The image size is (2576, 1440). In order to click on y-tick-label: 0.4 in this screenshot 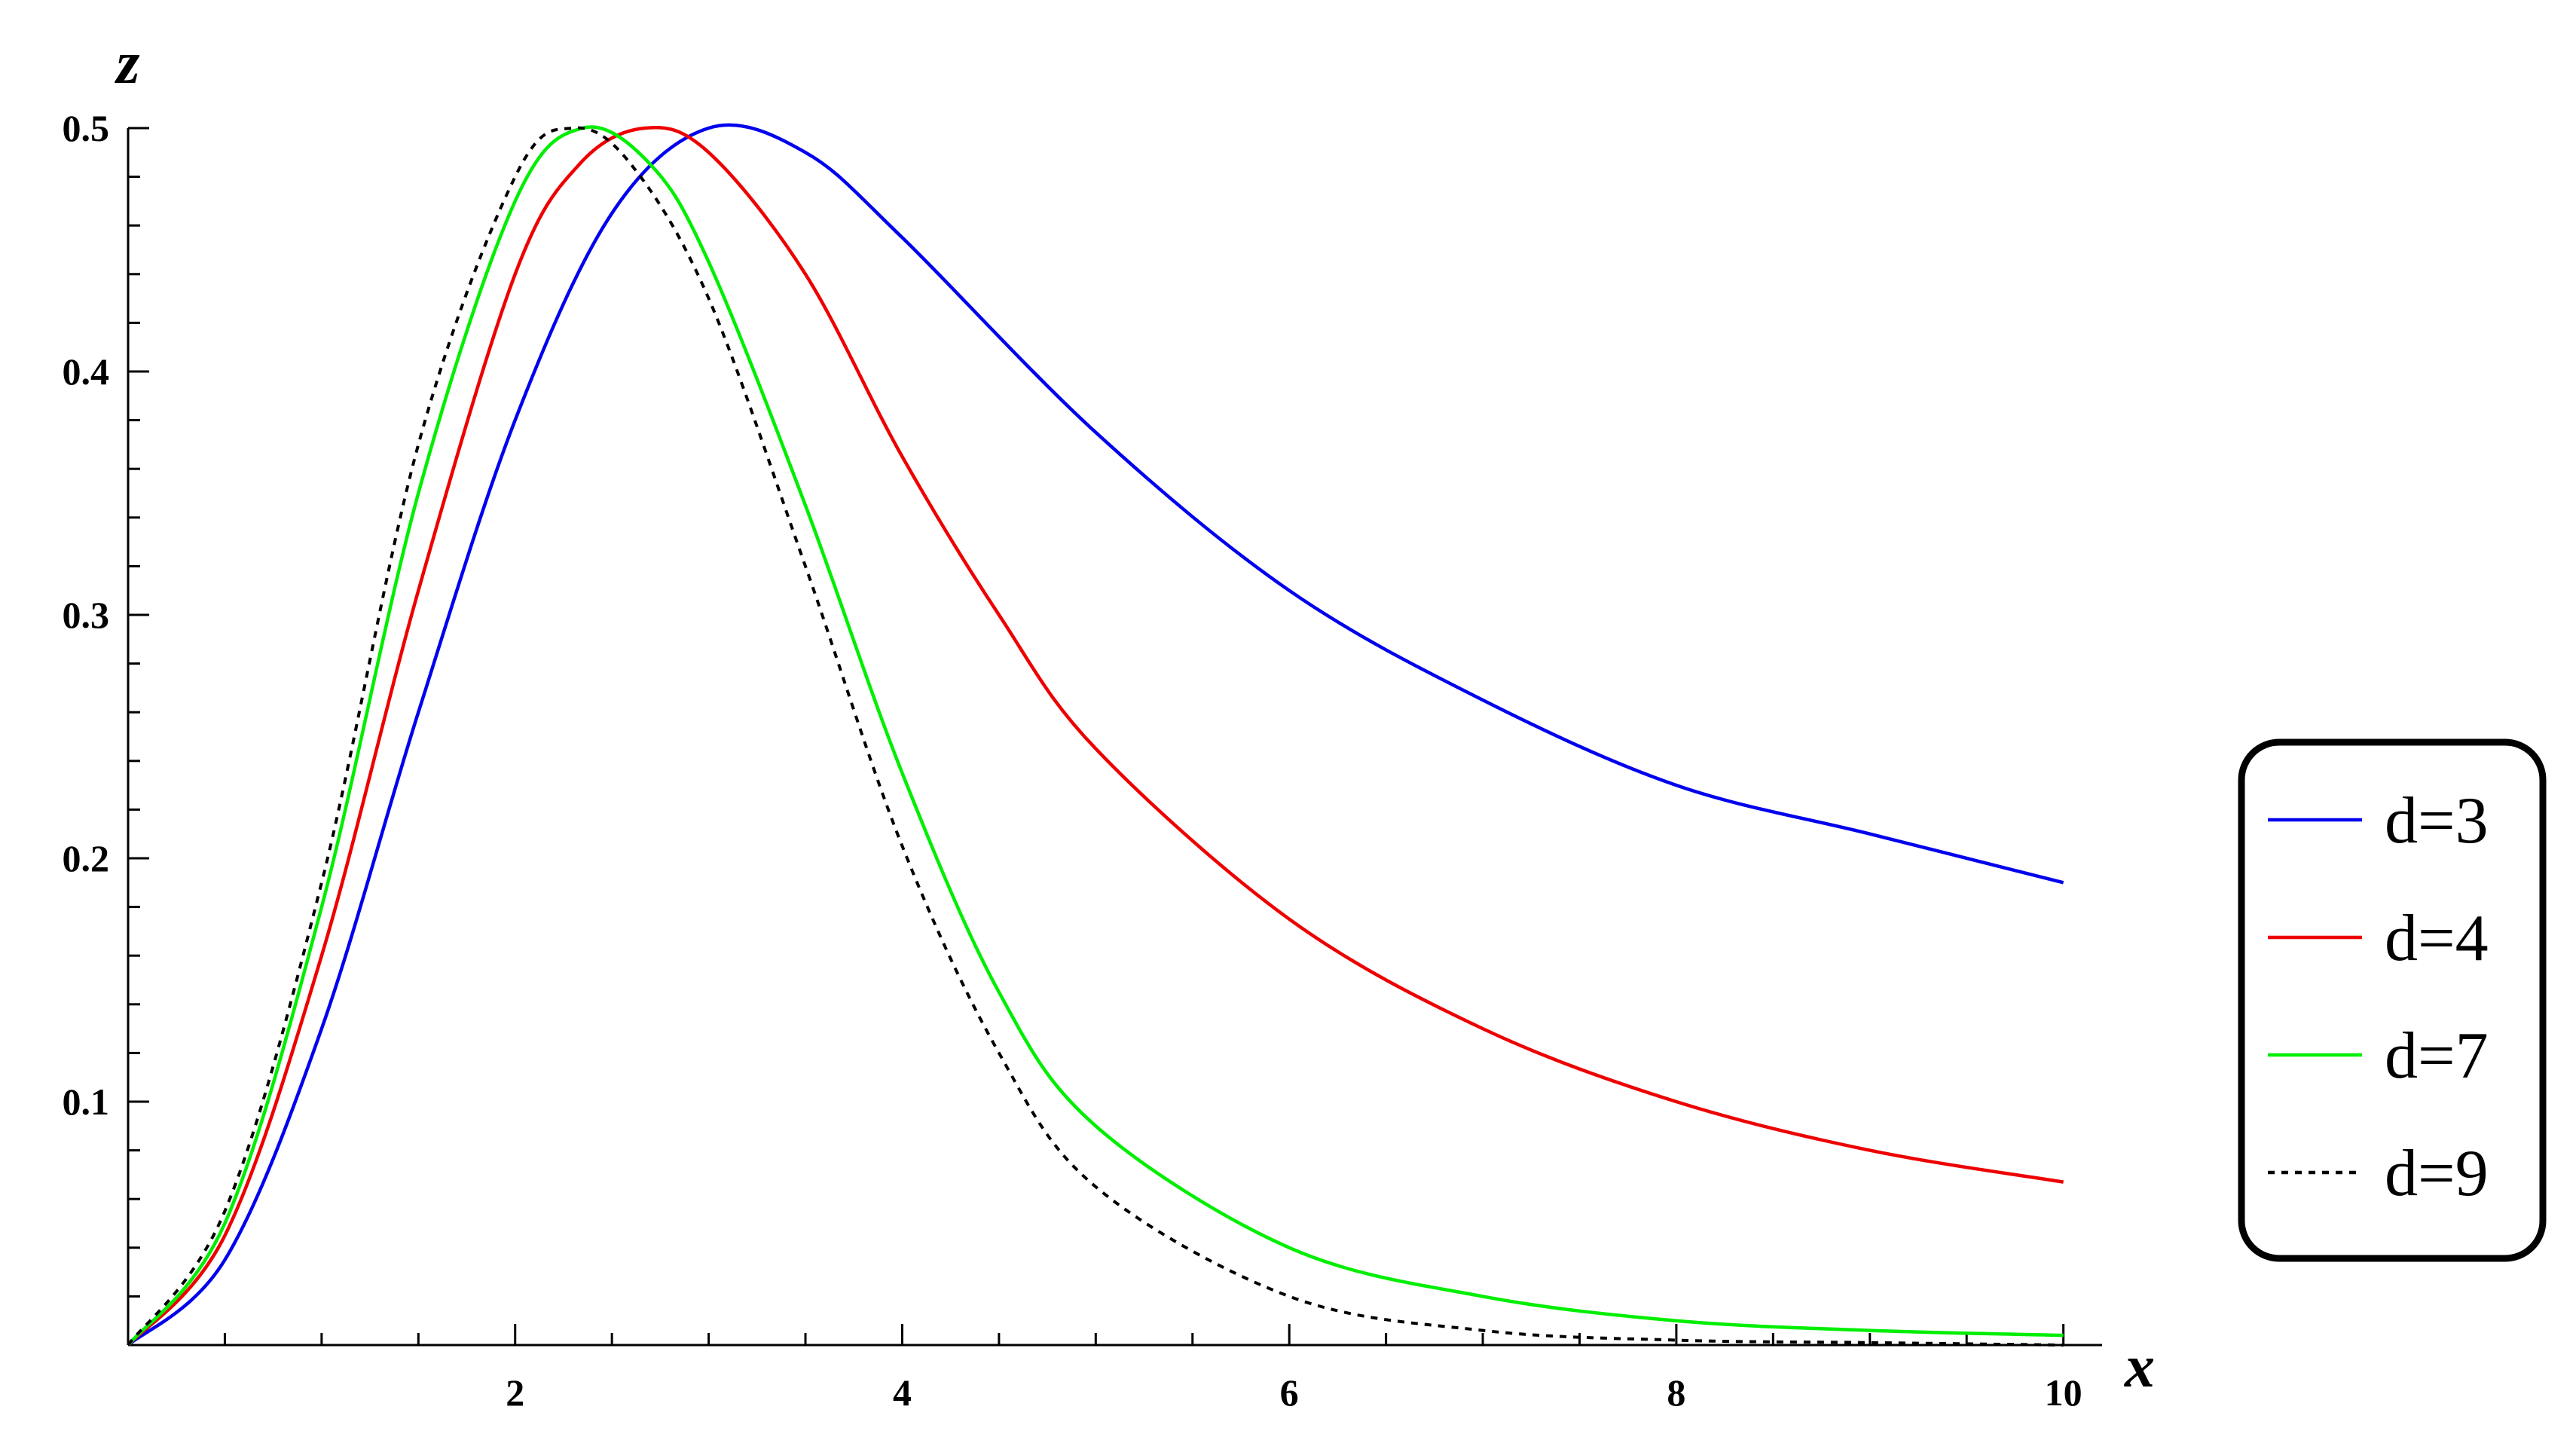, I will do `click(86, 371)`.